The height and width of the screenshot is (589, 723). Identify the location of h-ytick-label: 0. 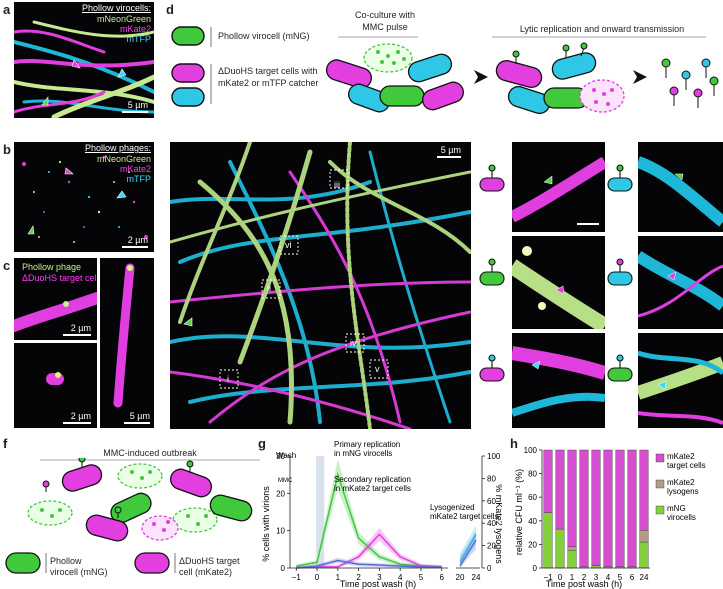
(535, 568).